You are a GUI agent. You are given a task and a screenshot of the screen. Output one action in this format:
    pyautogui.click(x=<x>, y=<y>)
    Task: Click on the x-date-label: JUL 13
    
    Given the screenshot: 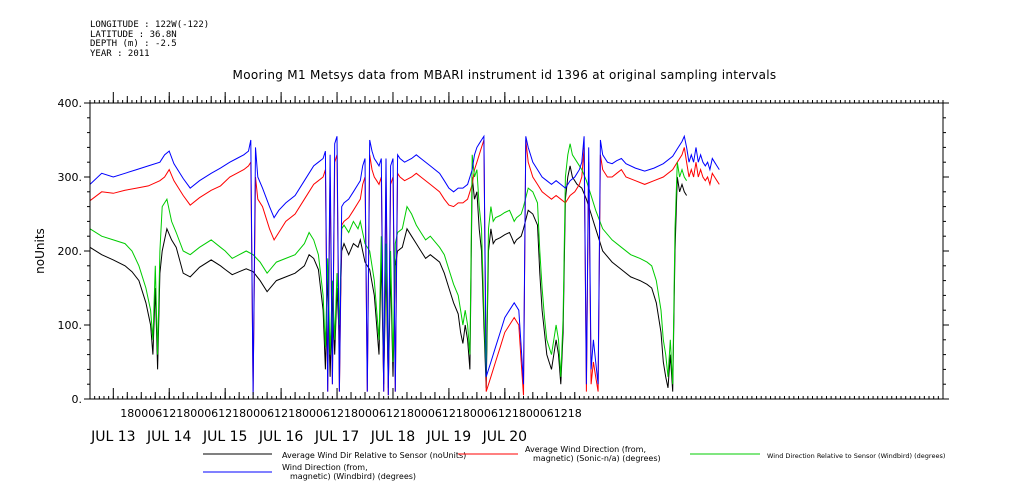 What is the action you would take?
    pyautogui.click(x=112, y=437)
    